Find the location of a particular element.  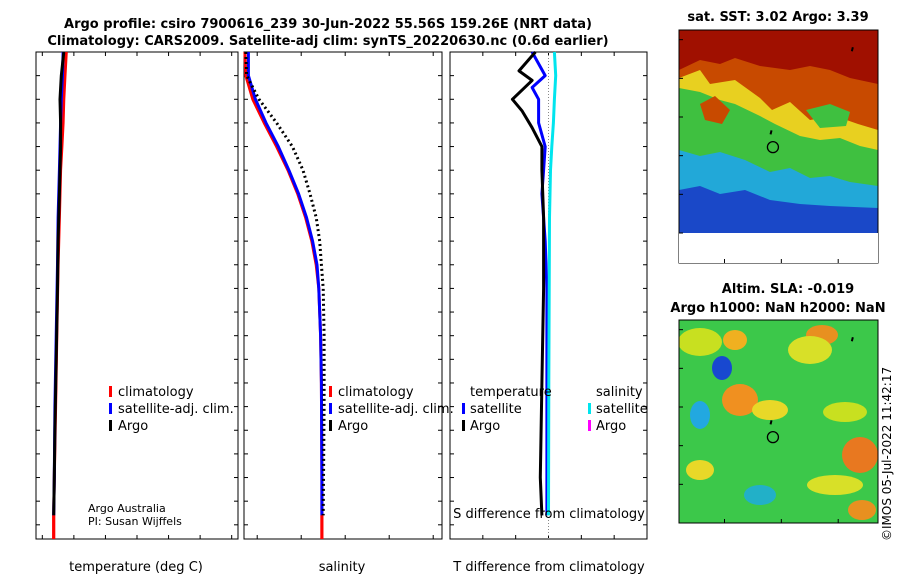

legend2-satellite-label: satellite-adj. clim. is located at coordinates (396, 409).